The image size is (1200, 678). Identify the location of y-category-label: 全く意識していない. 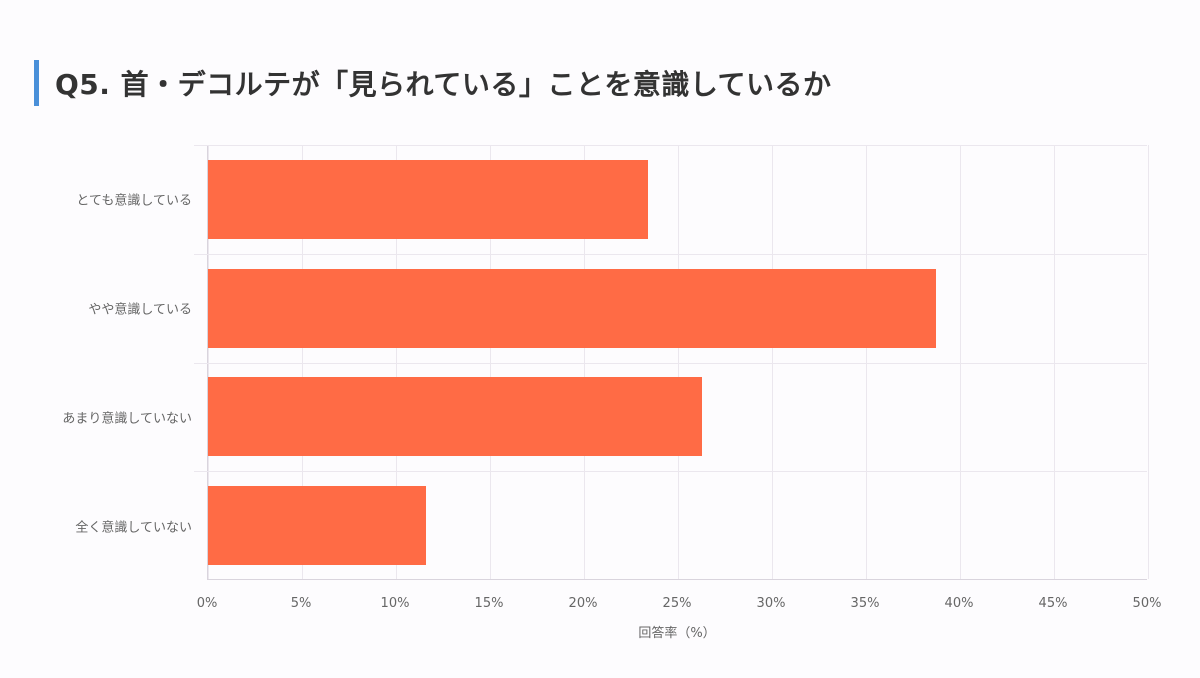
(133, 528).